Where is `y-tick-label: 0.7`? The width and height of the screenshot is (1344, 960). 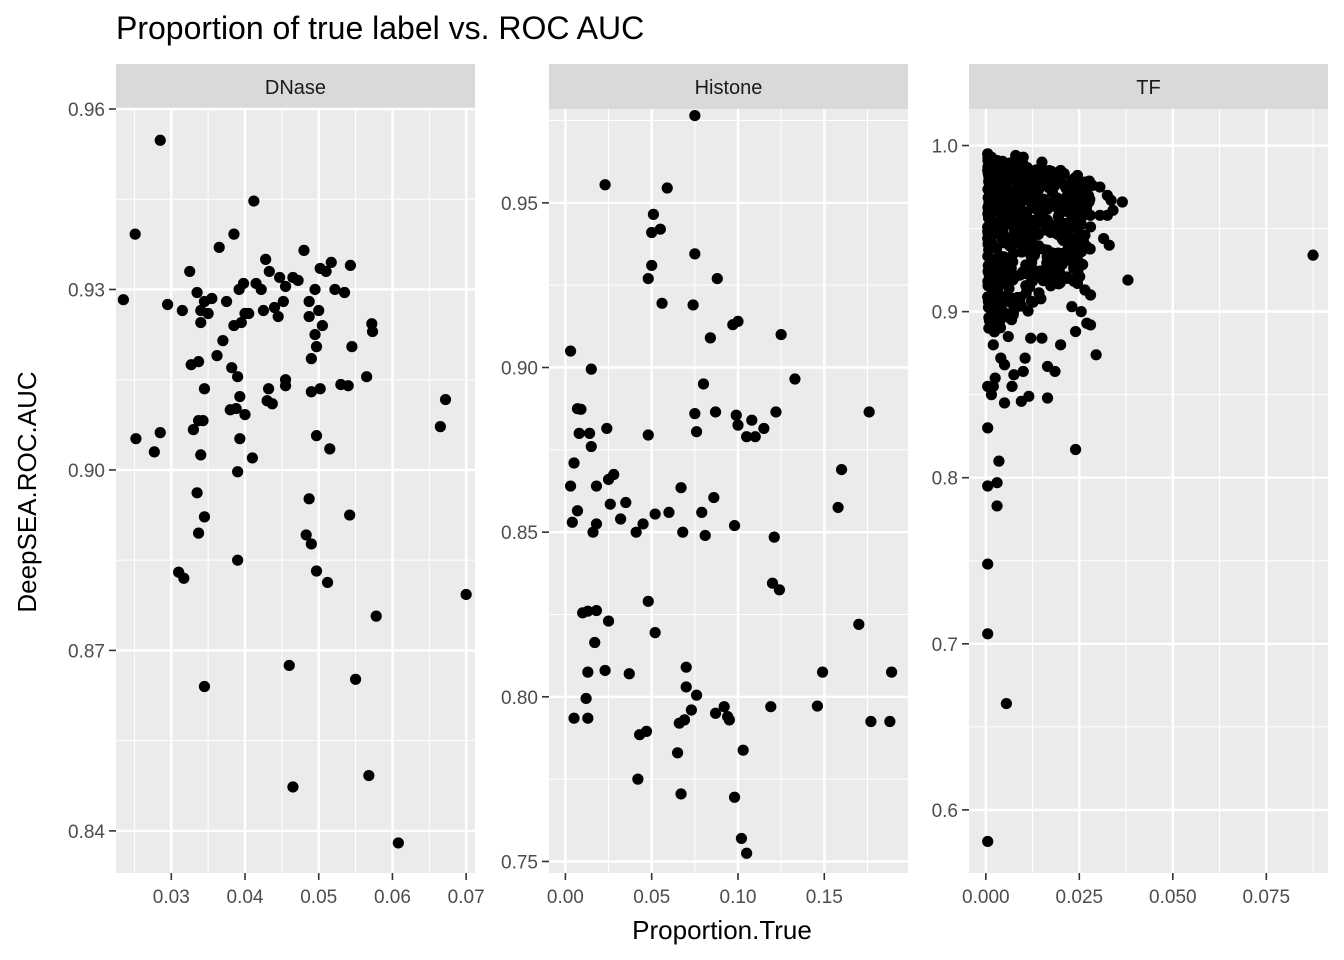 y-tick-label: 0.7 is located at coordinates (945, 645).